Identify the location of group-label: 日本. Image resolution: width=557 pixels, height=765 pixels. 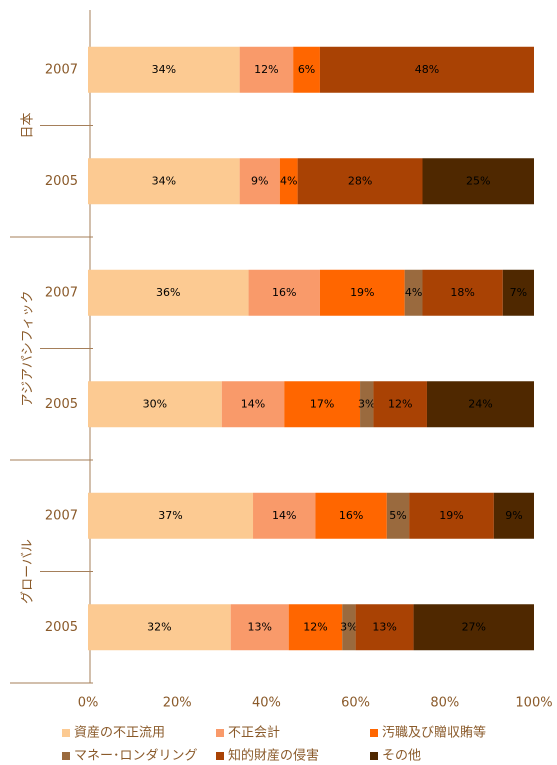
(28, 125).